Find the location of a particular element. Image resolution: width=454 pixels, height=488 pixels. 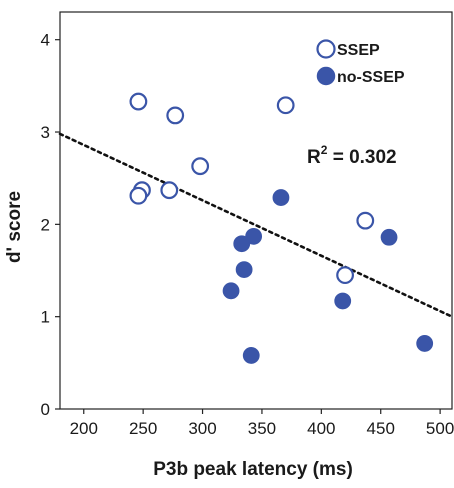

legend-marker-ssep is located at coordinates (326, 49).